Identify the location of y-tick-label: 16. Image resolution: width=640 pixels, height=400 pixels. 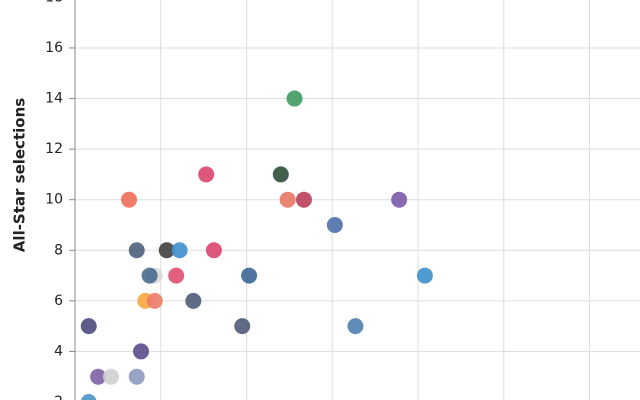
(54, 48).